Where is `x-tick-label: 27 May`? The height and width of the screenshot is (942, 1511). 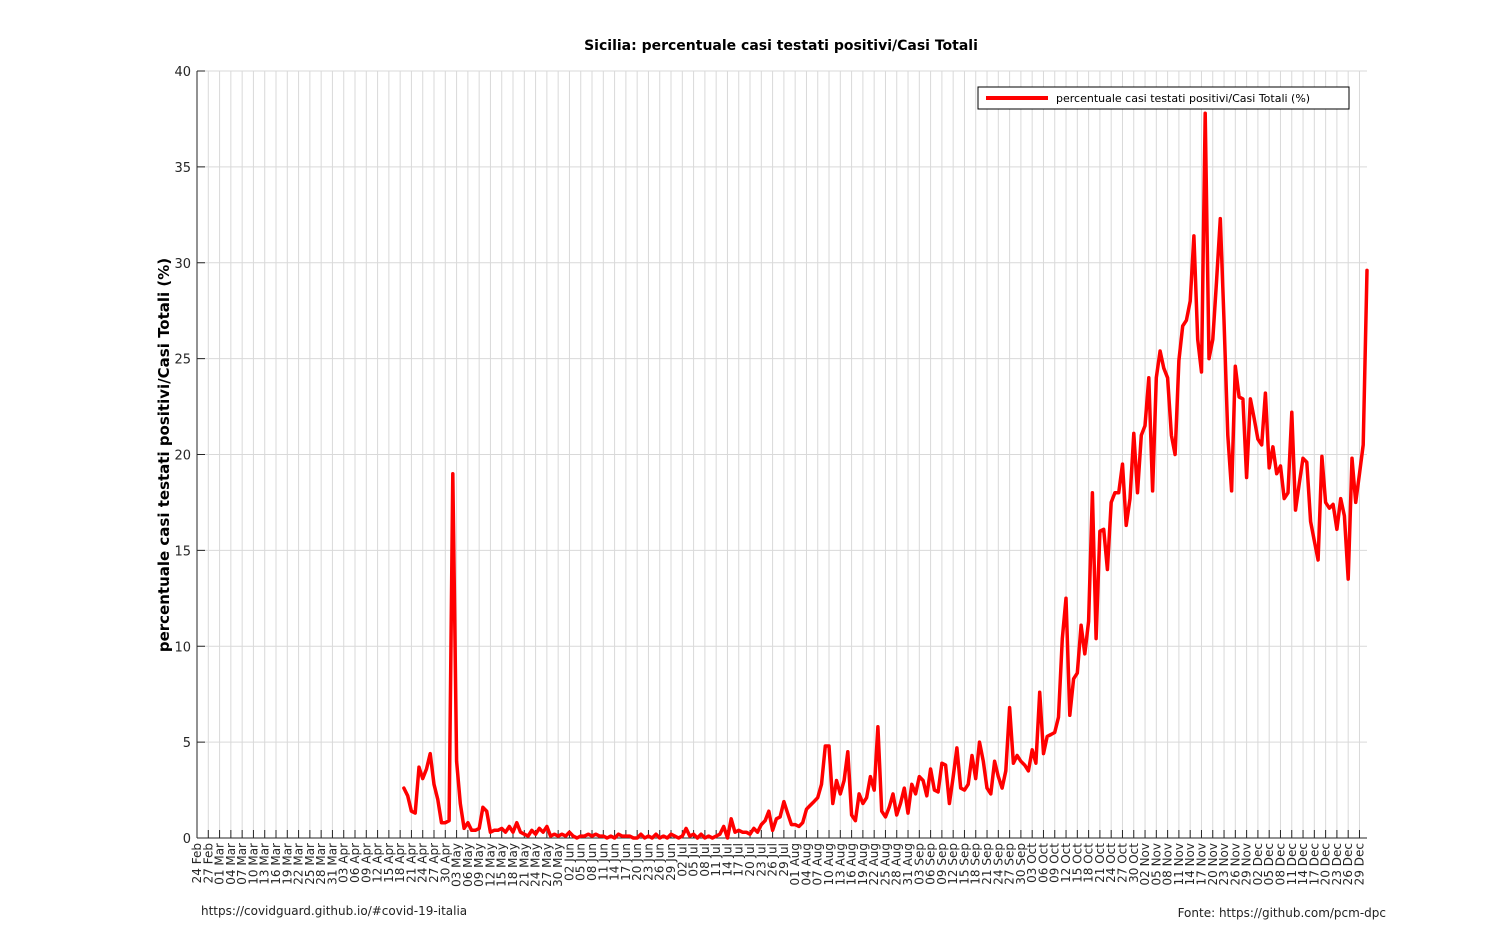
x-tick-label: 27 May is located at coordinates (547, 865).